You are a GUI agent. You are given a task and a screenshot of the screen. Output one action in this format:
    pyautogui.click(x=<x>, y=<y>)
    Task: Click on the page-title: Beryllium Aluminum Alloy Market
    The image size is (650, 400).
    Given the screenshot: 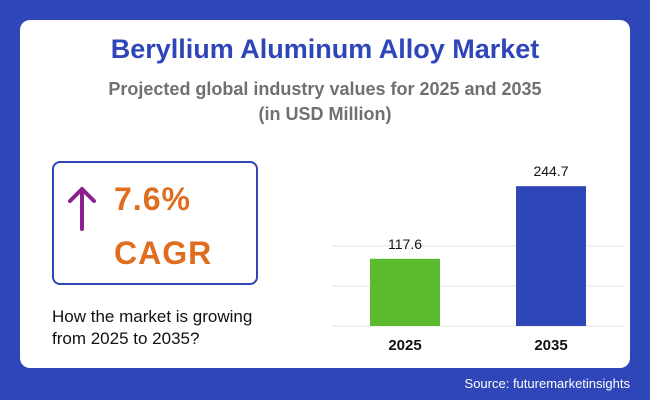 What is the action you would take?
    pyautogui.click(x=325, y=49)
    